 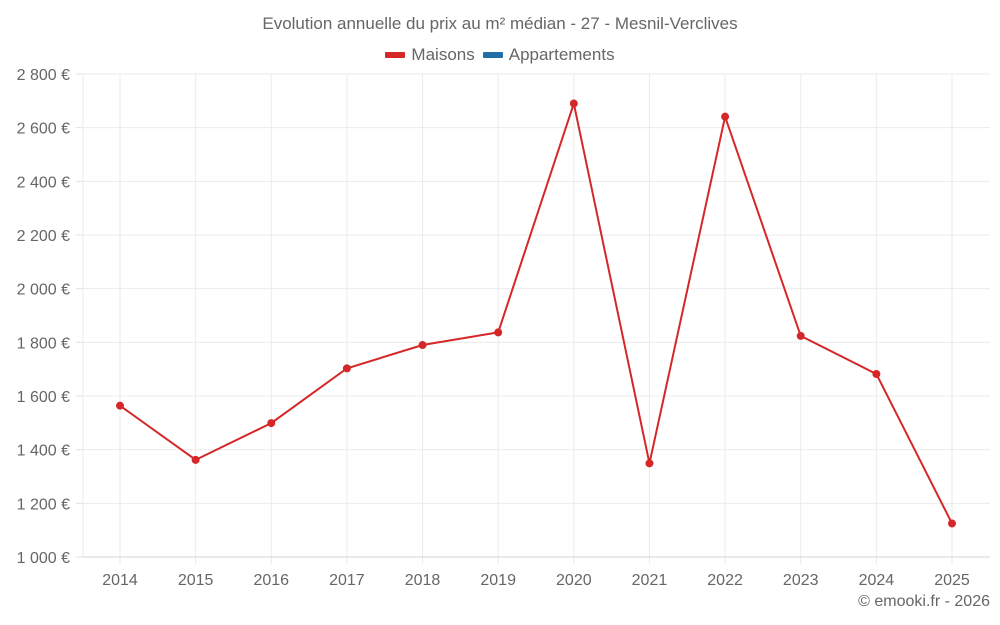 I want to click on xtick-label: 2014, so click(x=120, y=580).